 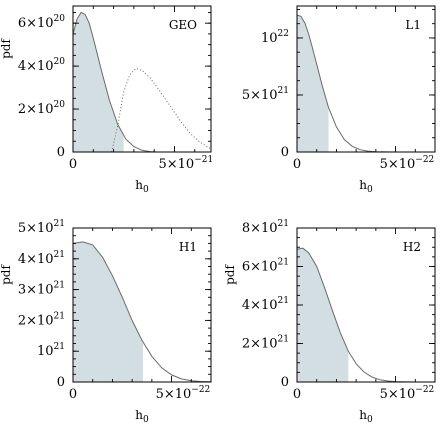 I want to click on x-tick-label: 5×10⁻²¹, so click(x=185, y=163).